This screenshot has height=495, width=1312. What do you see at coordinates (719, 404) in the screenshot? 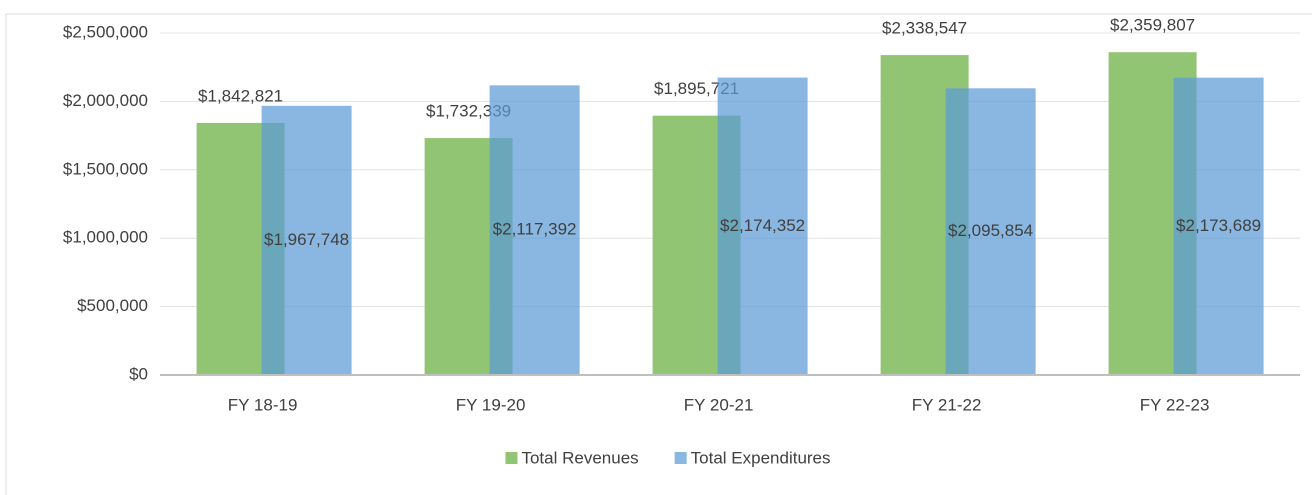
I see `x-tick-label: FY 20-21` at bounding box center [719, 404].